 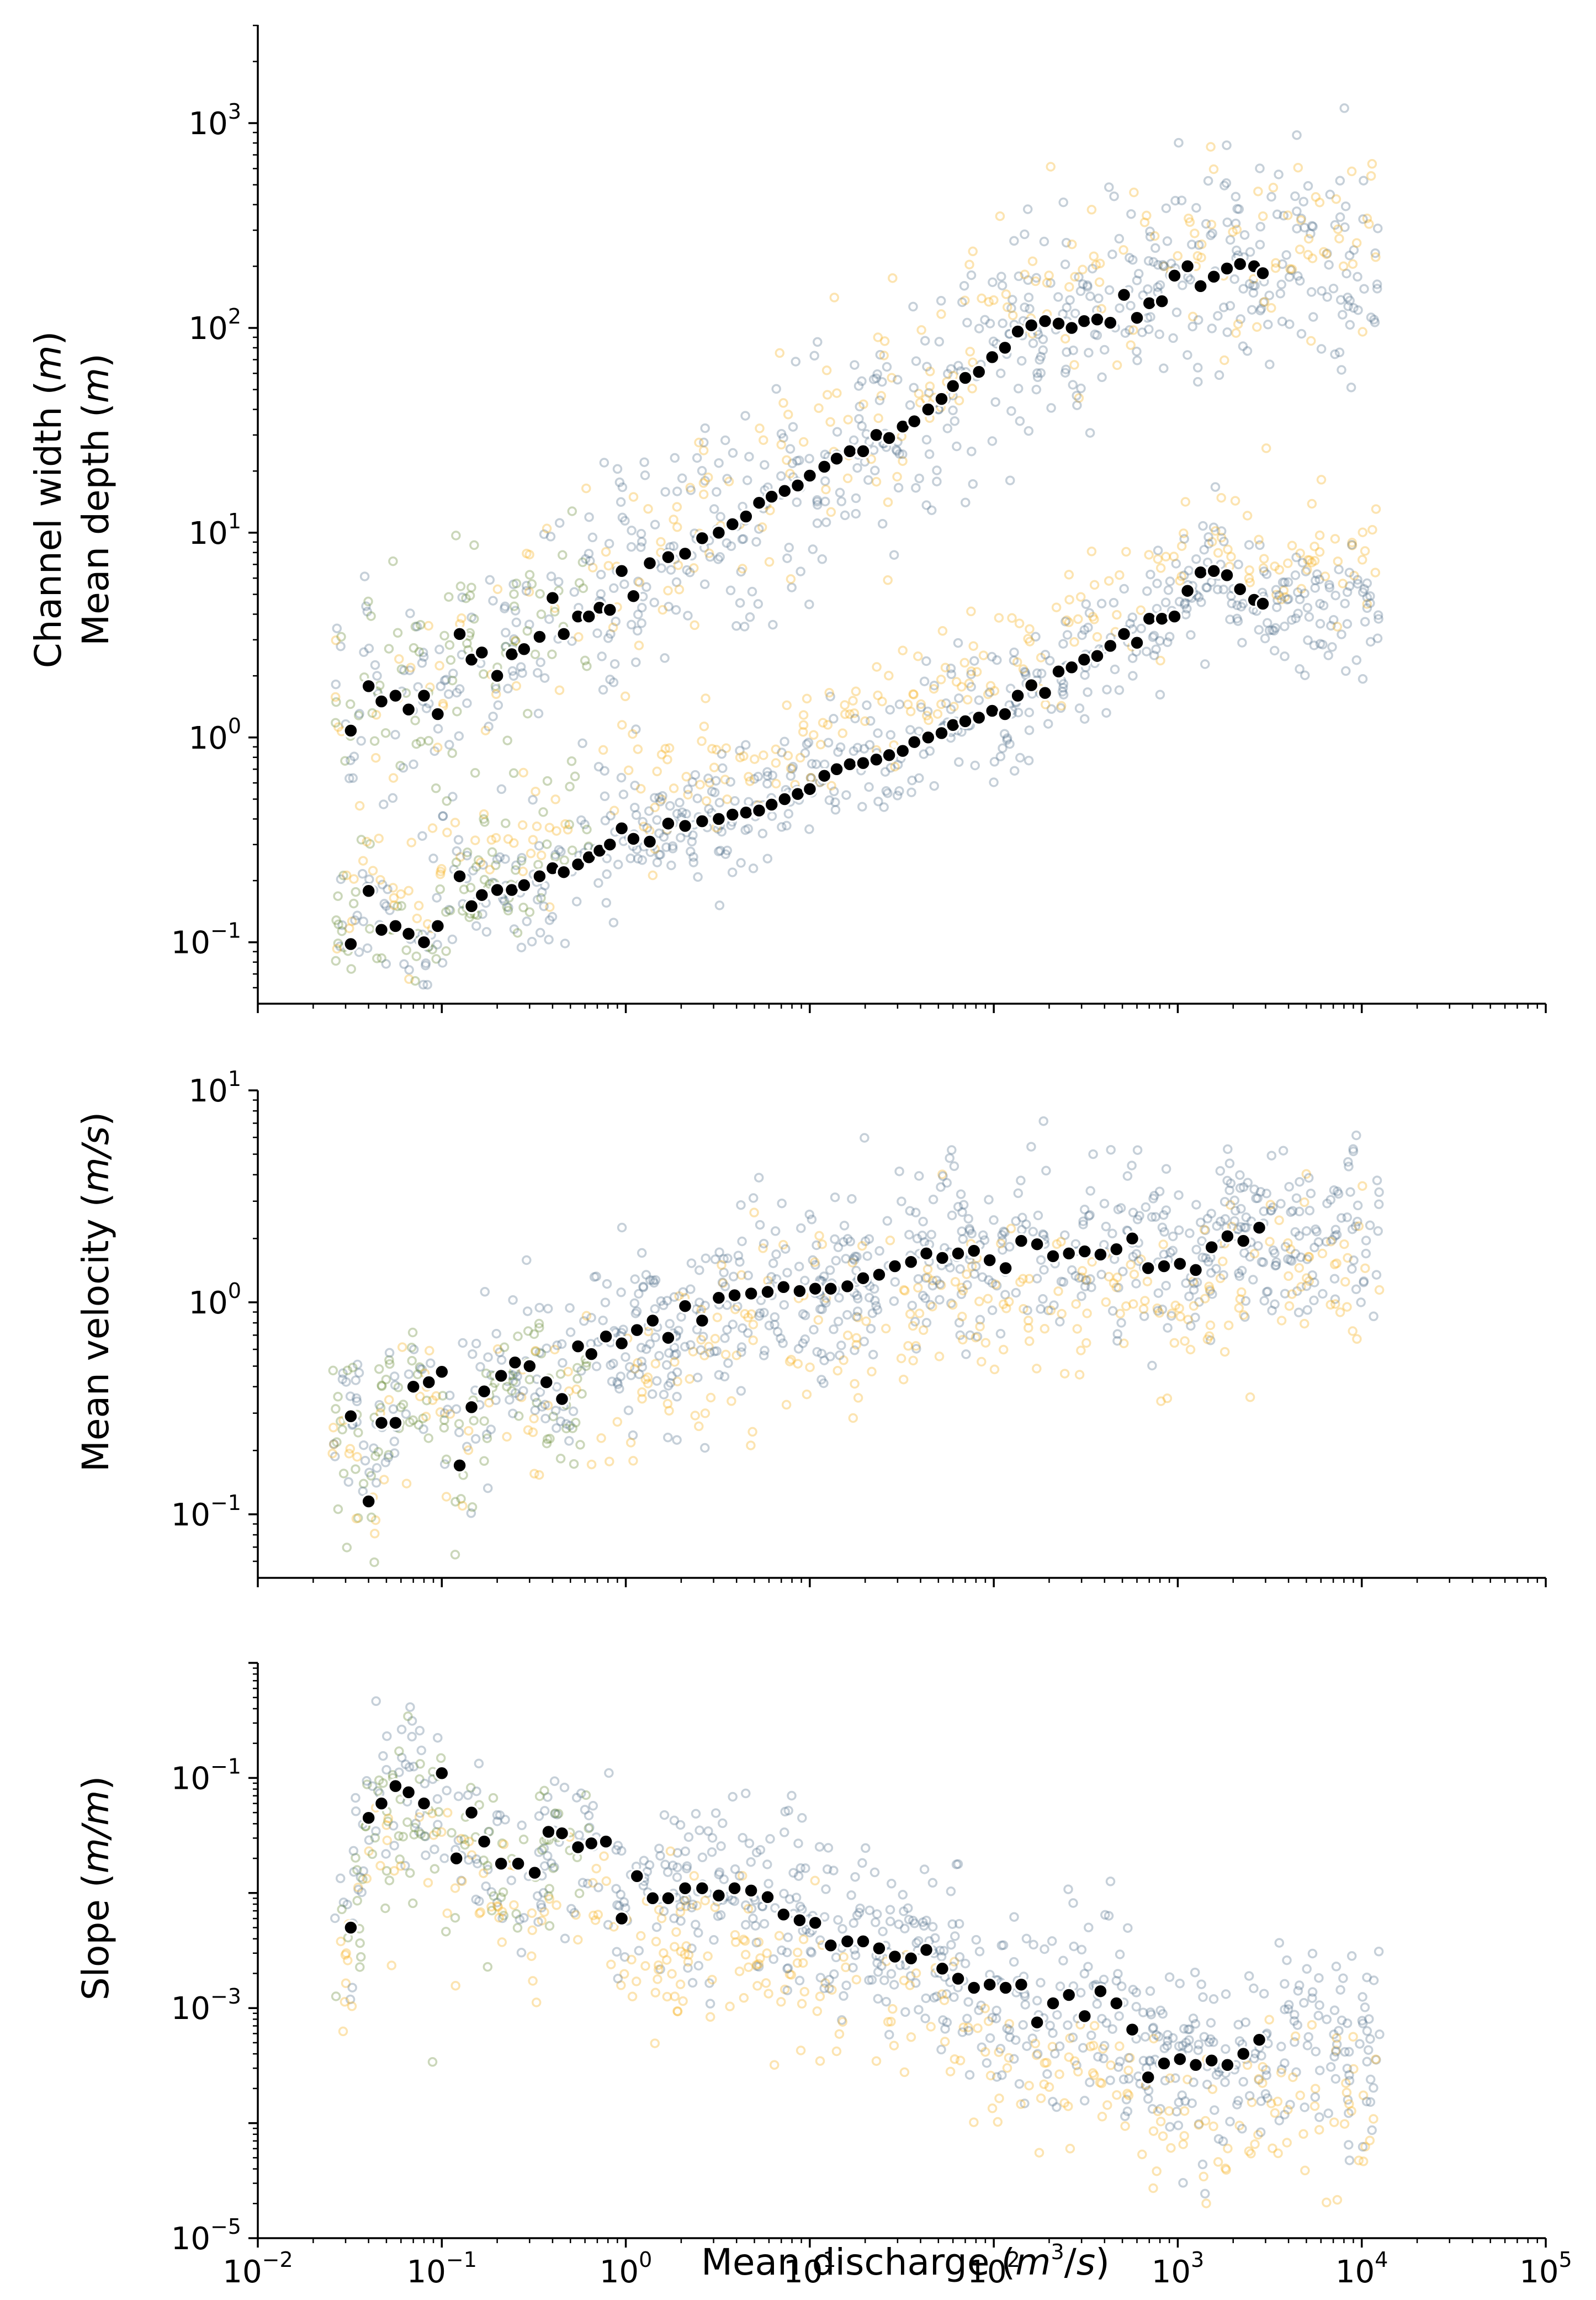 I want to click on raw-scatter-slope, so click(x=857, y=1952).